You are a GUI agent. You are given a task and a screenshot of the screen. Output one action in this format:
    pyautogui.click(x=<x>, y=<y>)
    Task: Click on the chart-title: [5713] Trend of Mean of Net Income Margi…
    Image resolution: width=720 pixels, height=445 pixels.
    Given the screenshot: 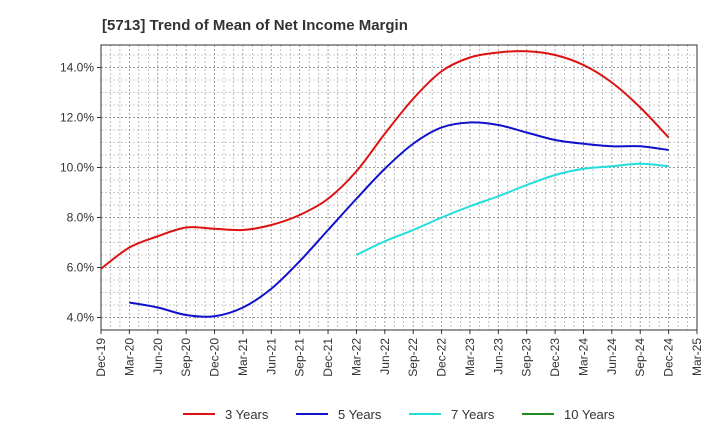 What is the action you would take?
    pyautogui.click(x=255, y=25)
    